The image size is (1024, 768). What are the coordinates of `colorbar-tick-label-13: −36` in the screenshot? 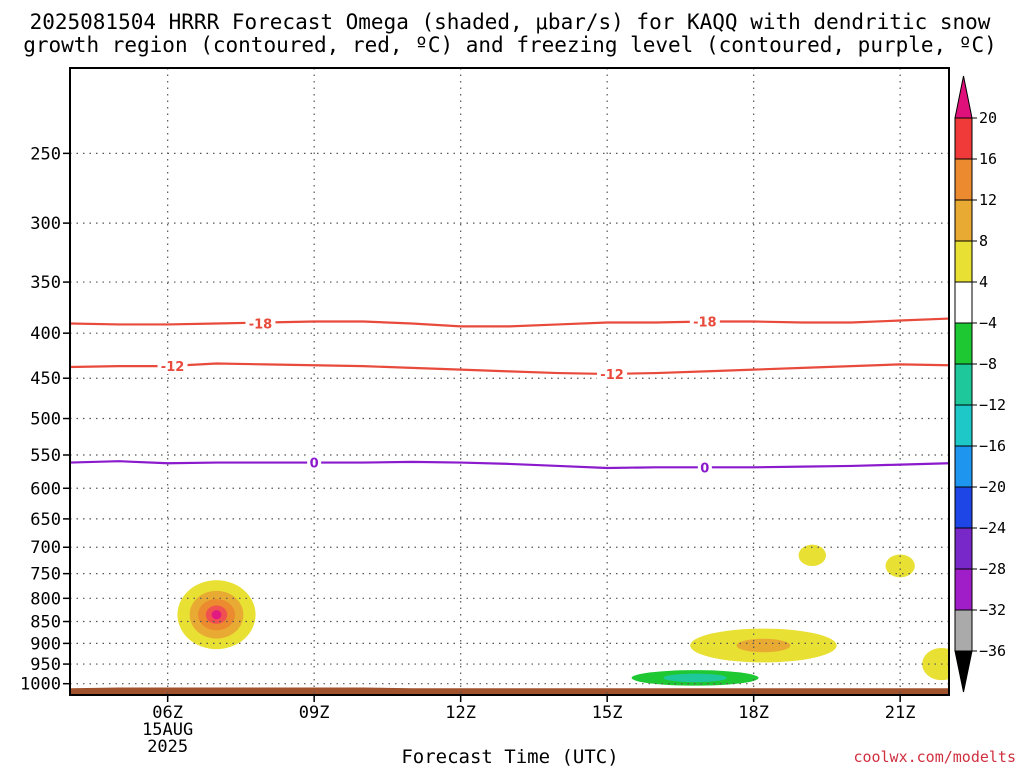 It's located at (992, 651).